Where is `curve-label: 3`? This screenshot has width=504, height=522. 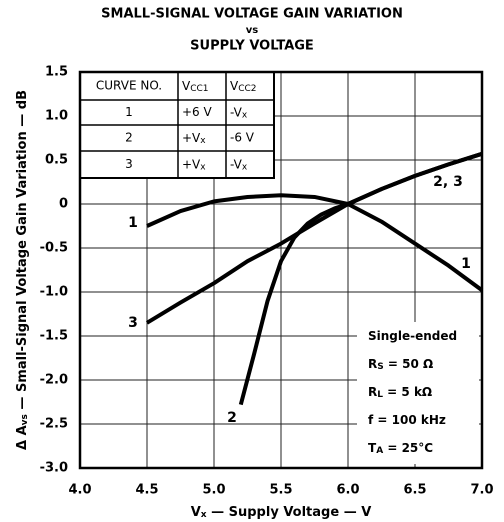 curve-label: 3 is located at coordinates (133, 323).